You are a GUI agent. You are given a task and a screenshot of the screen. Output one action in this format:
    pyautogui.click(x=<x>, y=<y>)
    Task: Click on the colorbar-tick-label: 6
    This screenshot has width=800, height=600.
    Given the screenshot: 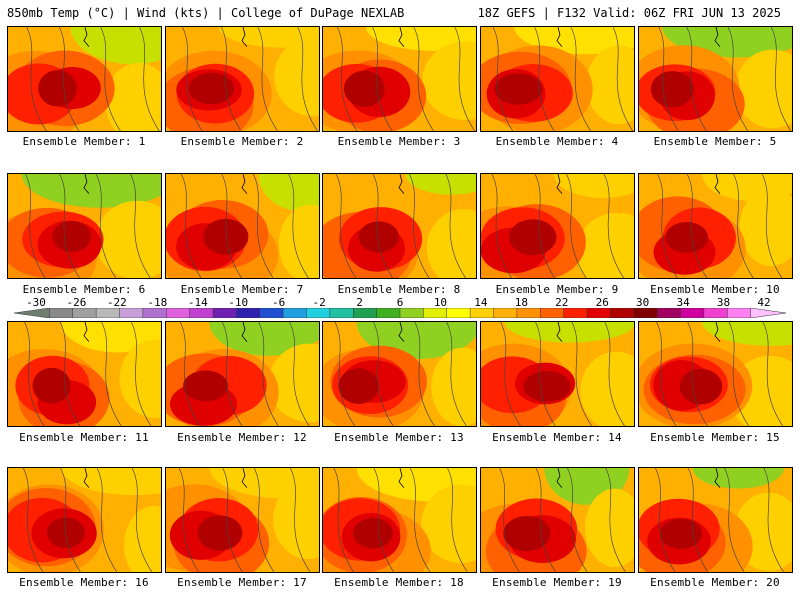 What is the action you would take?
    pyautogui.click(x=400, y=302)
    